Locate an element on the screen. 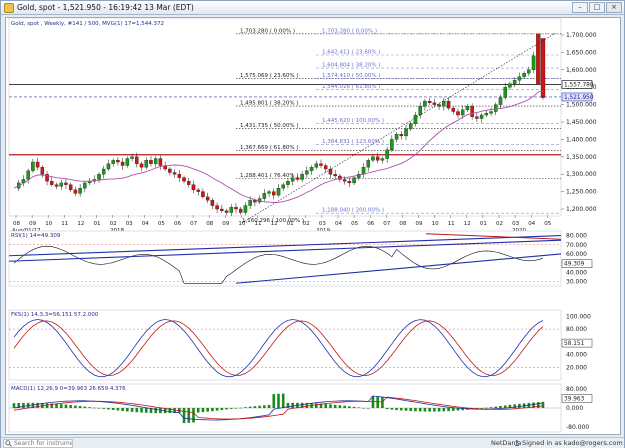 Image resolution: width=625 pixels, height=448 pixels. search-input is located at coordinates (43, 443).